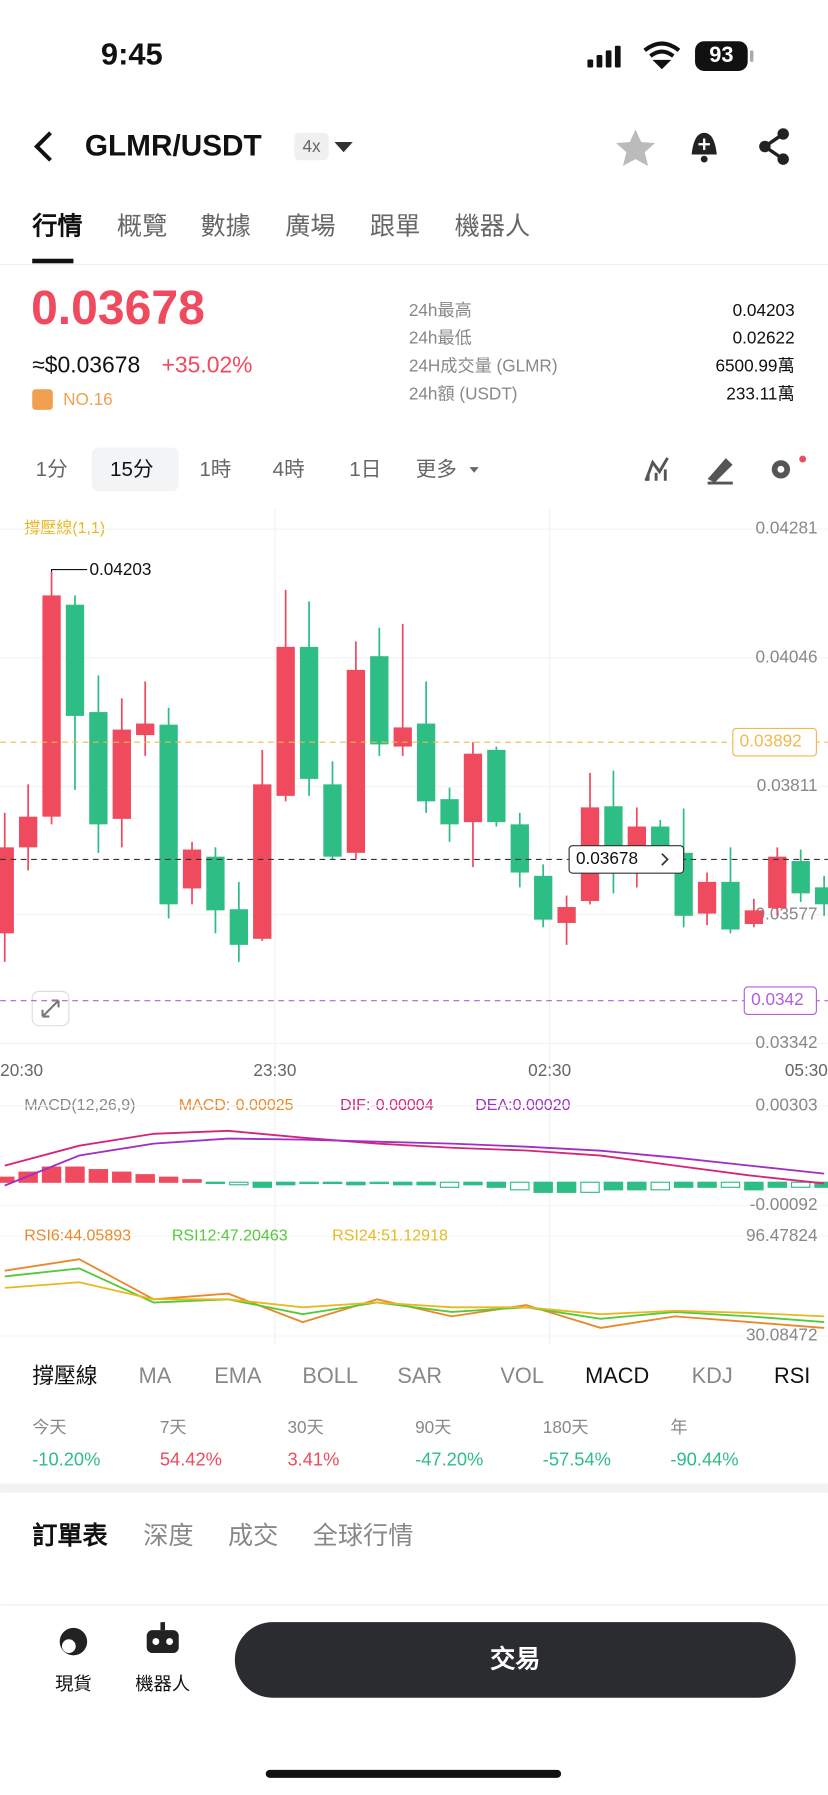  I want to click on perf-value: -90.44%, so click(704, 1459).